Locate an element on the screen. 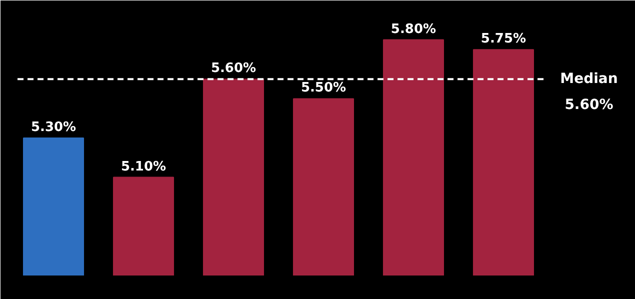 Image resolution: width=635 pixels, height=299 pixels. data-label: 5.10% is located at coordinates (143, 166).